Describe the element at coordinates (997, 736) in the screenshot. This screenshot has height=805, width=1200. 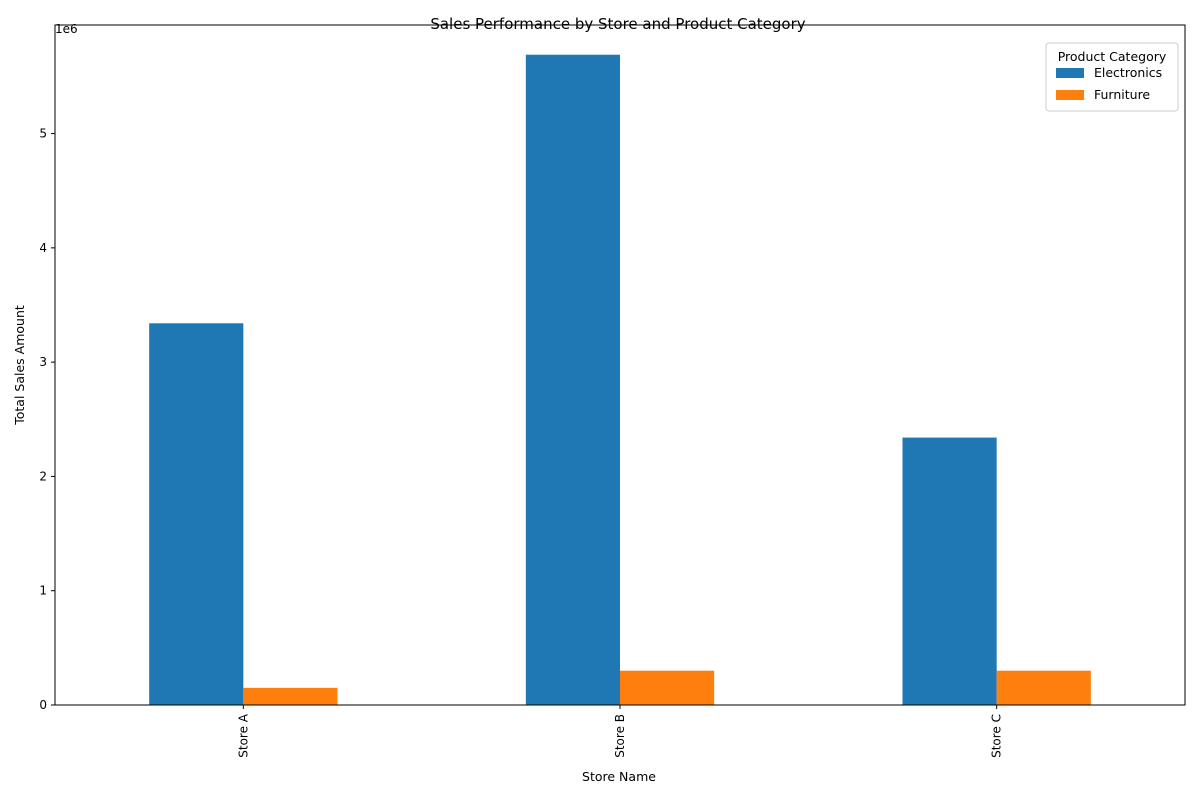
I see `x-tick-label: Store C` at that location.